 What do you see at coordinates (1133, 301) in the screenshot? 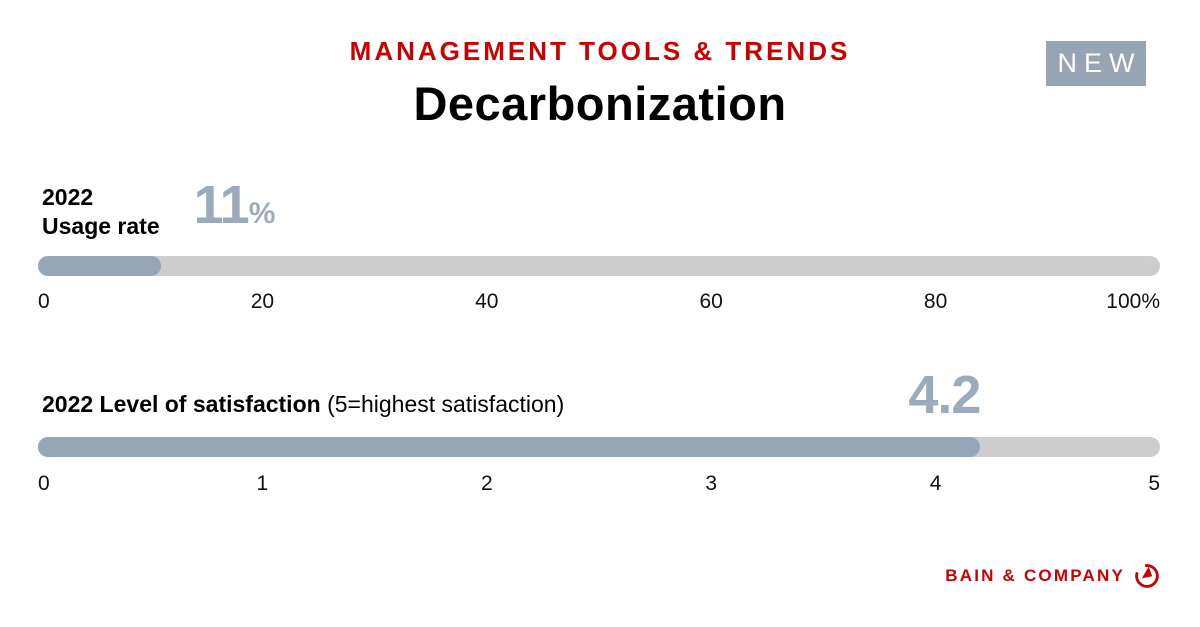
I see `axis-tick: 100%` at bounding box center [1133, 301].